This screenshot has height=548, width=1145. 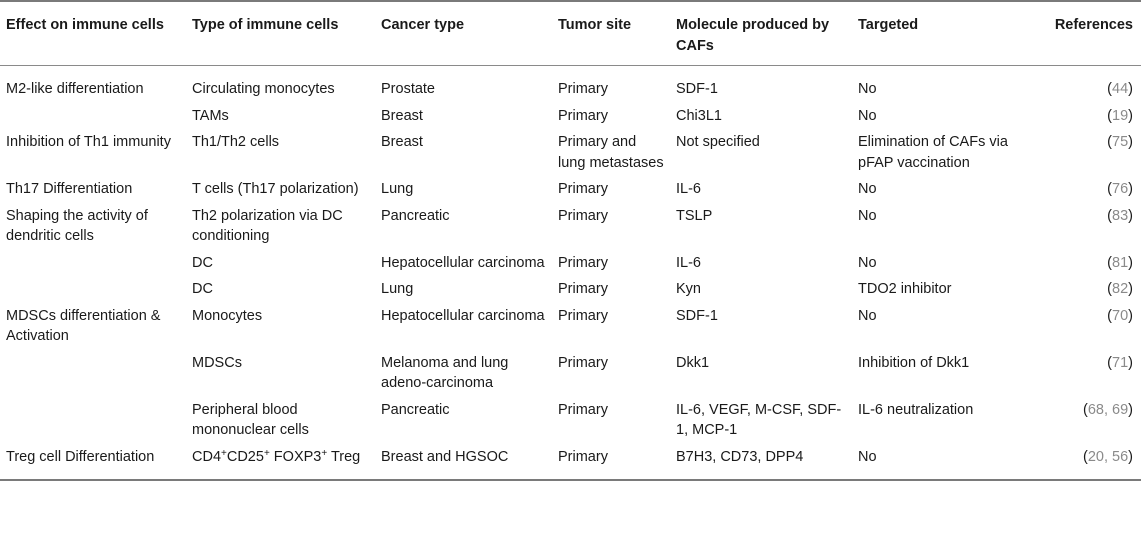 I want to click on cell-references: (70), so click(x=1120, y=315).